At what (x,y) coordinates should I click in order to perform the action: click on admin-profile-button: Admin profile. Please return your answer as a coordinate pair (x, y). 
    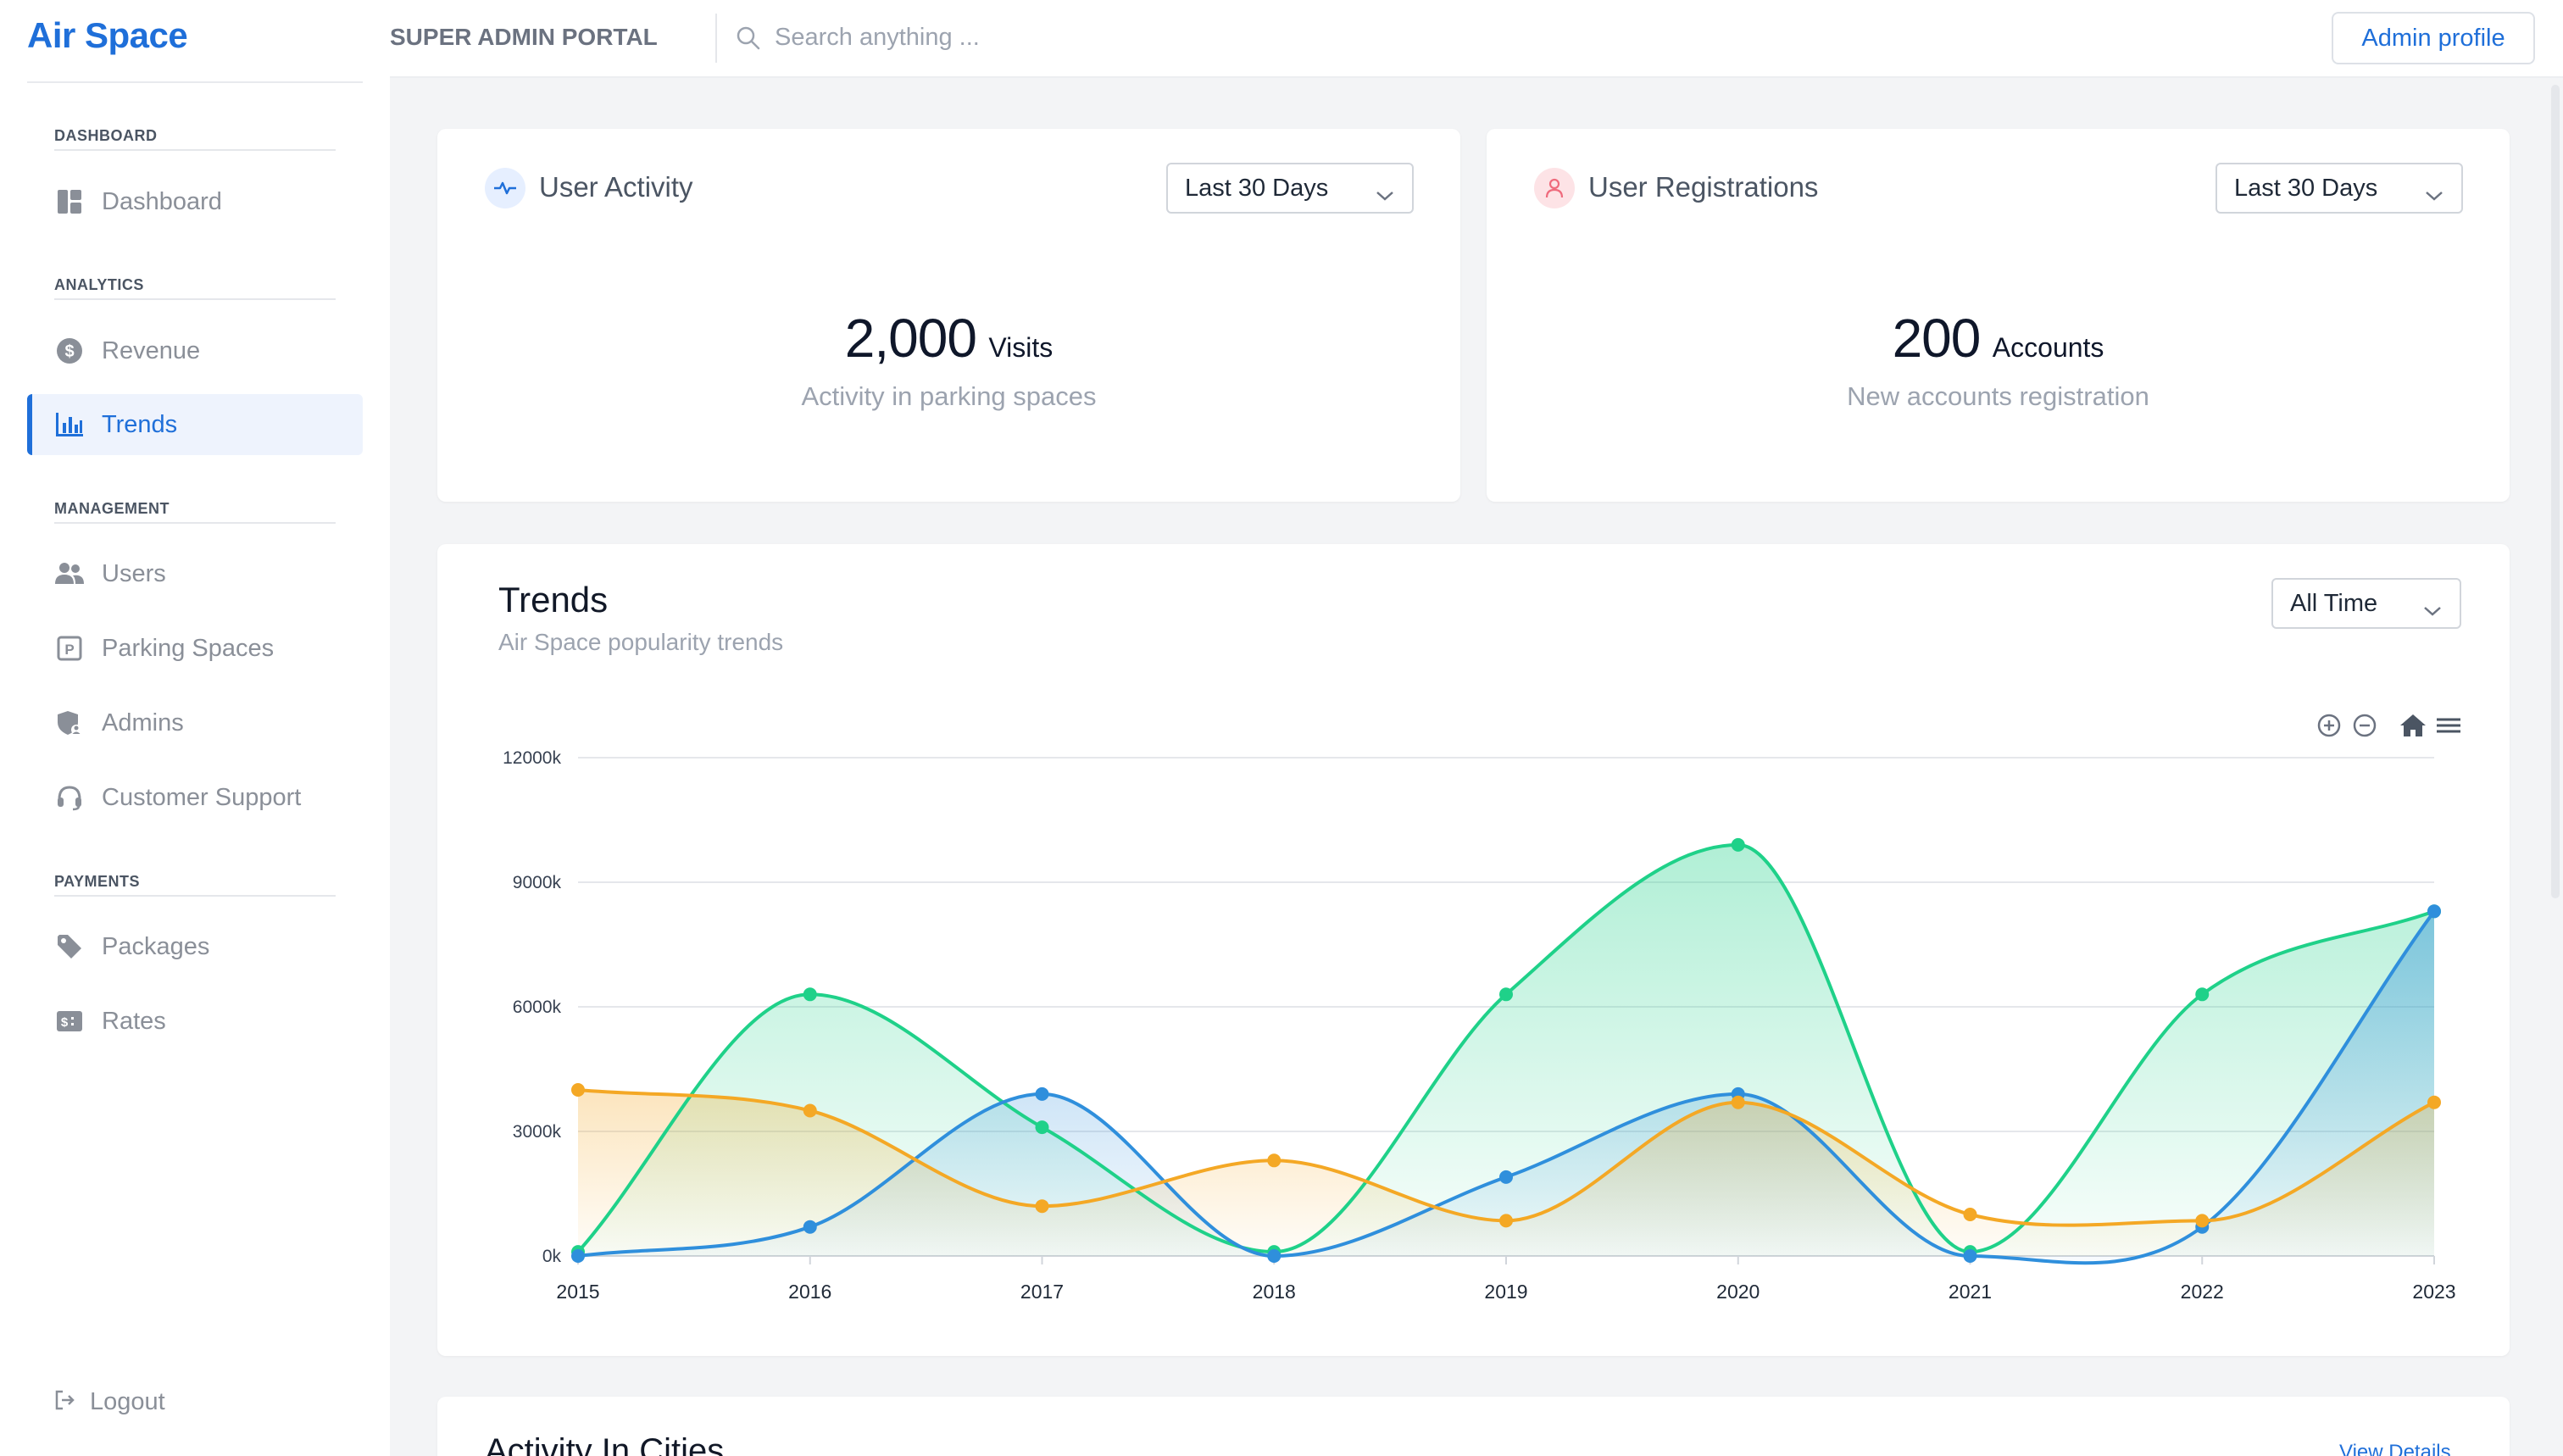
    Looking at the image, I should click on (2433, 38).